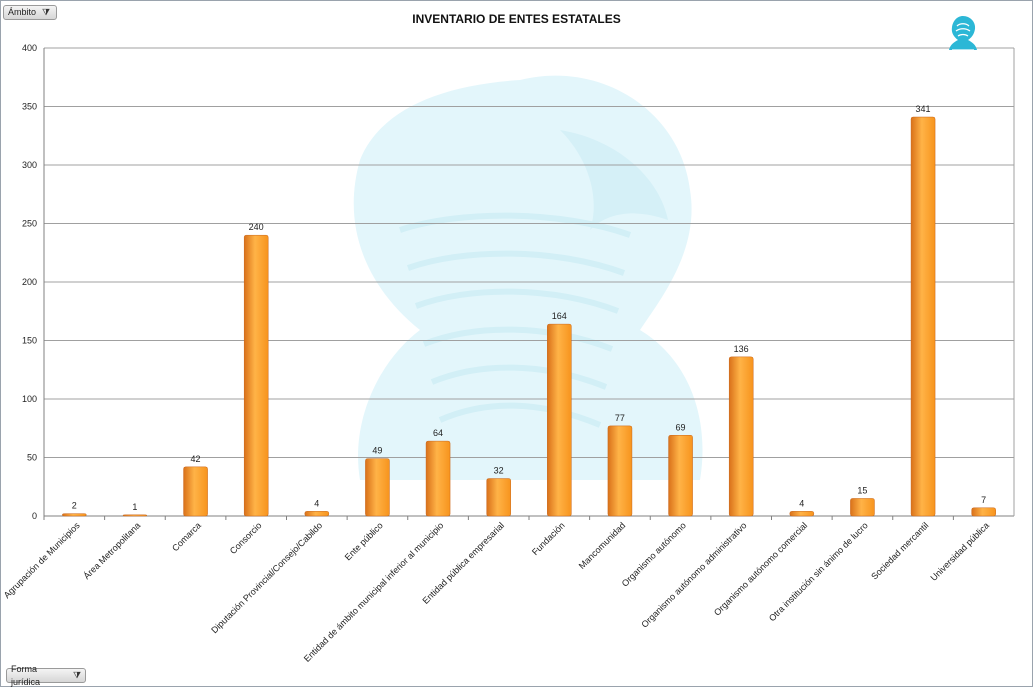  What do you see at coordinates (26, 675) in the screenshot?
I see `forma-juridica-filter-label: Forma jurídica` at bounding box center [26, 675].